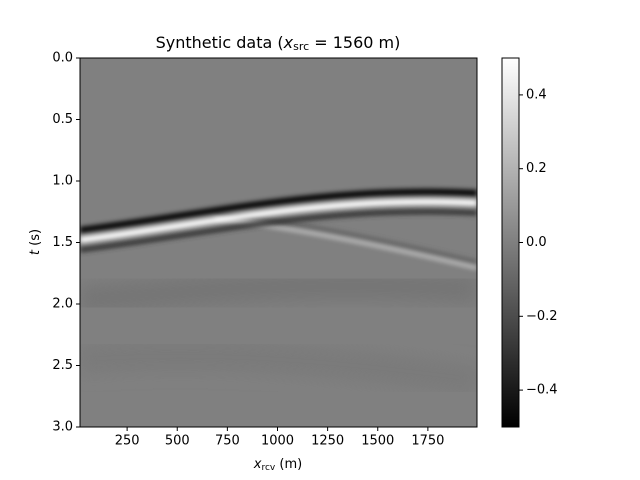  Describe the element at coordinates (536, 242) in the screenshot. I see `colorbar-tick-label: 0.0` at that location.